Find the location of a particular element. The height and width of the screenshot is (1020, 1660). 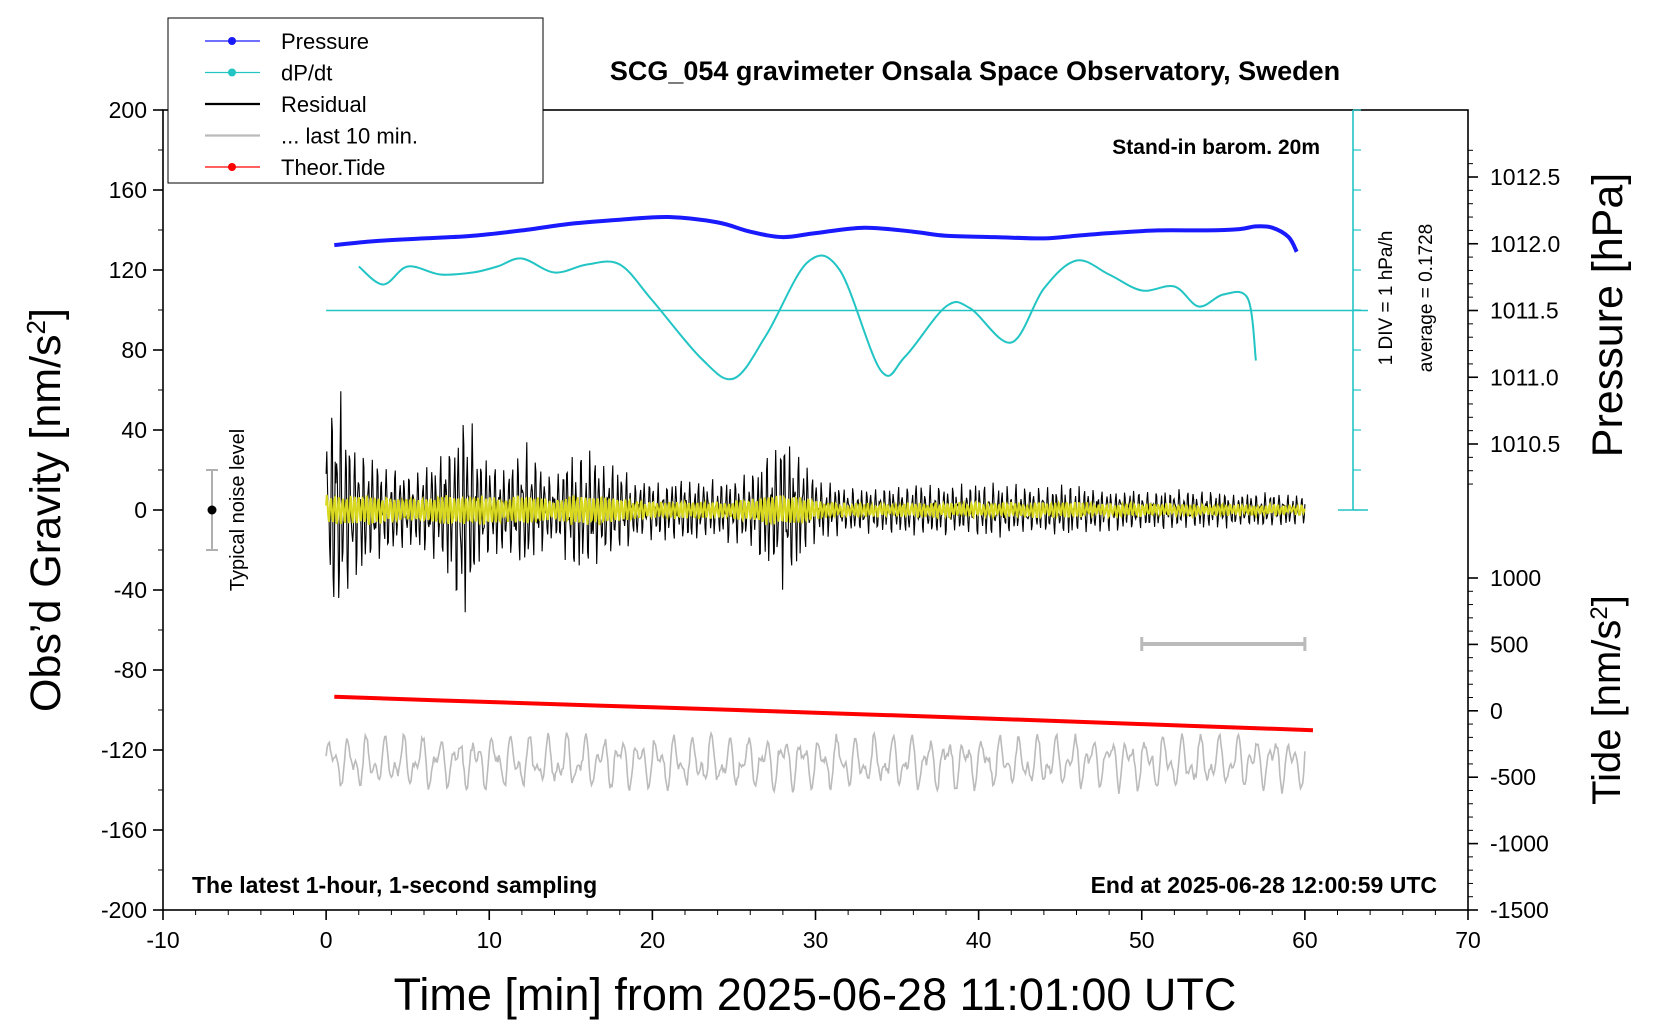

tide-tick-label: 0 is located at coordinates (1496, 711).